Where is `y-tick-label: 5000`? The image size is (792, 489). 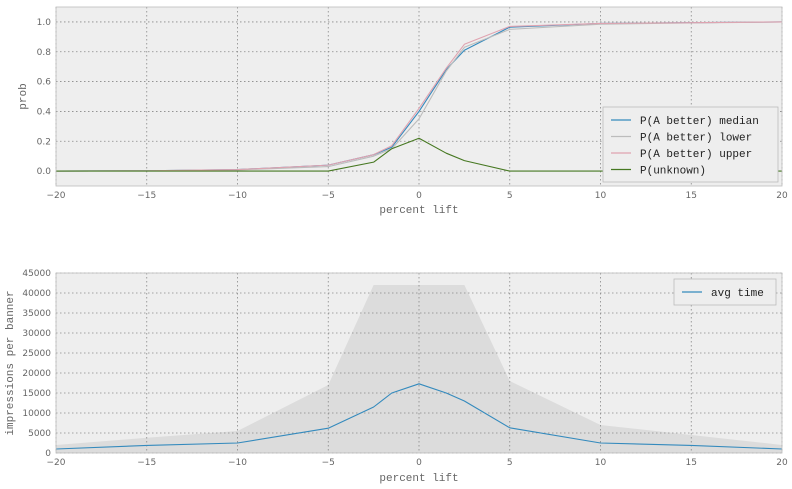
y-tick-label: 5000 is located at coordinates (39, 434).